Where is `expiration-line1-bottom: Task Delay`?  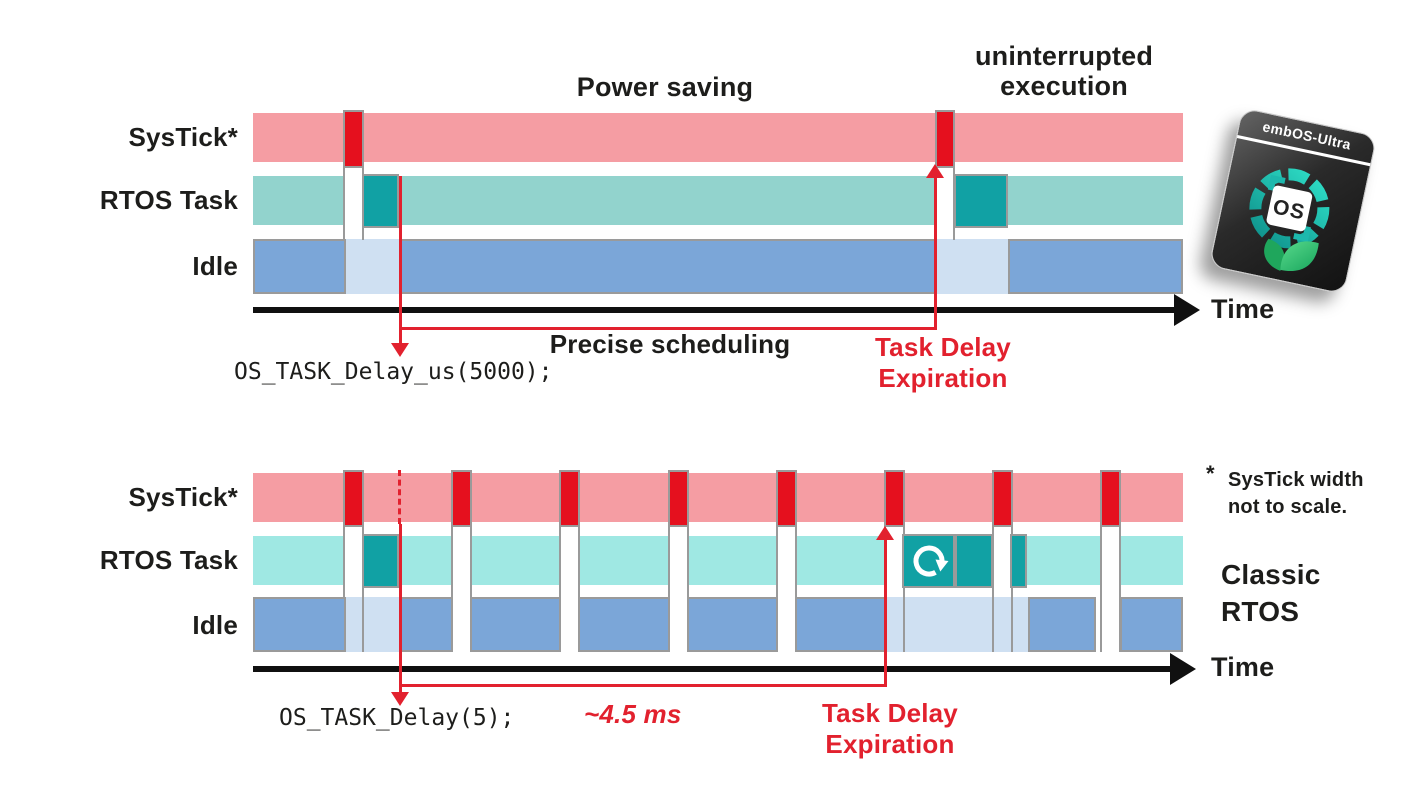
expiration-line1-bottom: Task Delay is located at coordinates (890, 713).